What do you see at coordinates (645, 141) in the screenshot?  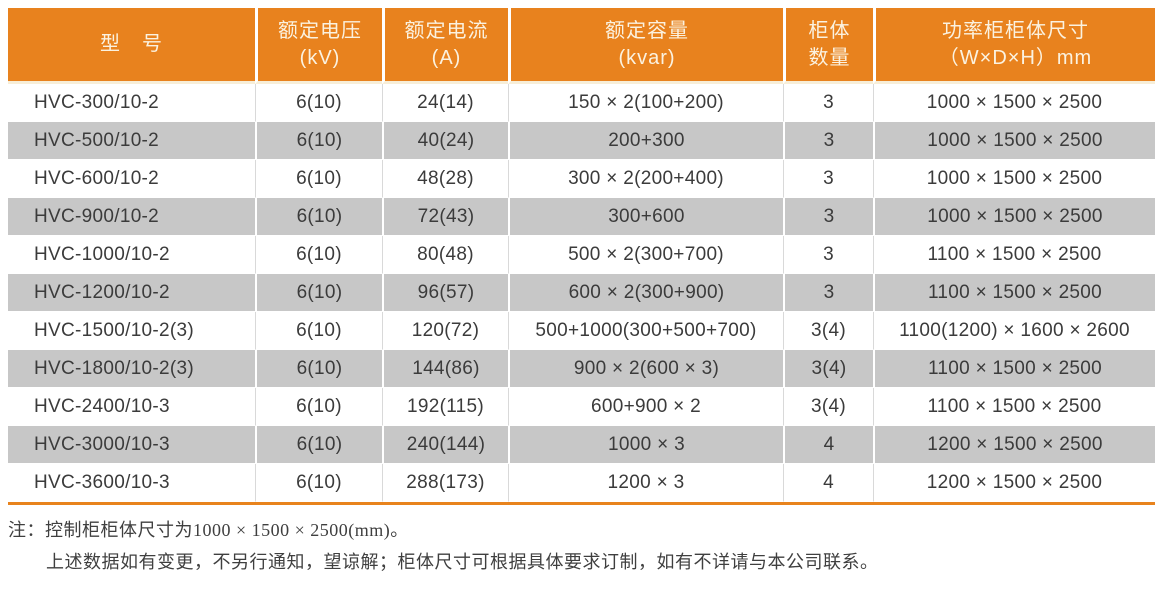 I see `cell-rated-capacity: 200+300` at bounding box center [645, 141].